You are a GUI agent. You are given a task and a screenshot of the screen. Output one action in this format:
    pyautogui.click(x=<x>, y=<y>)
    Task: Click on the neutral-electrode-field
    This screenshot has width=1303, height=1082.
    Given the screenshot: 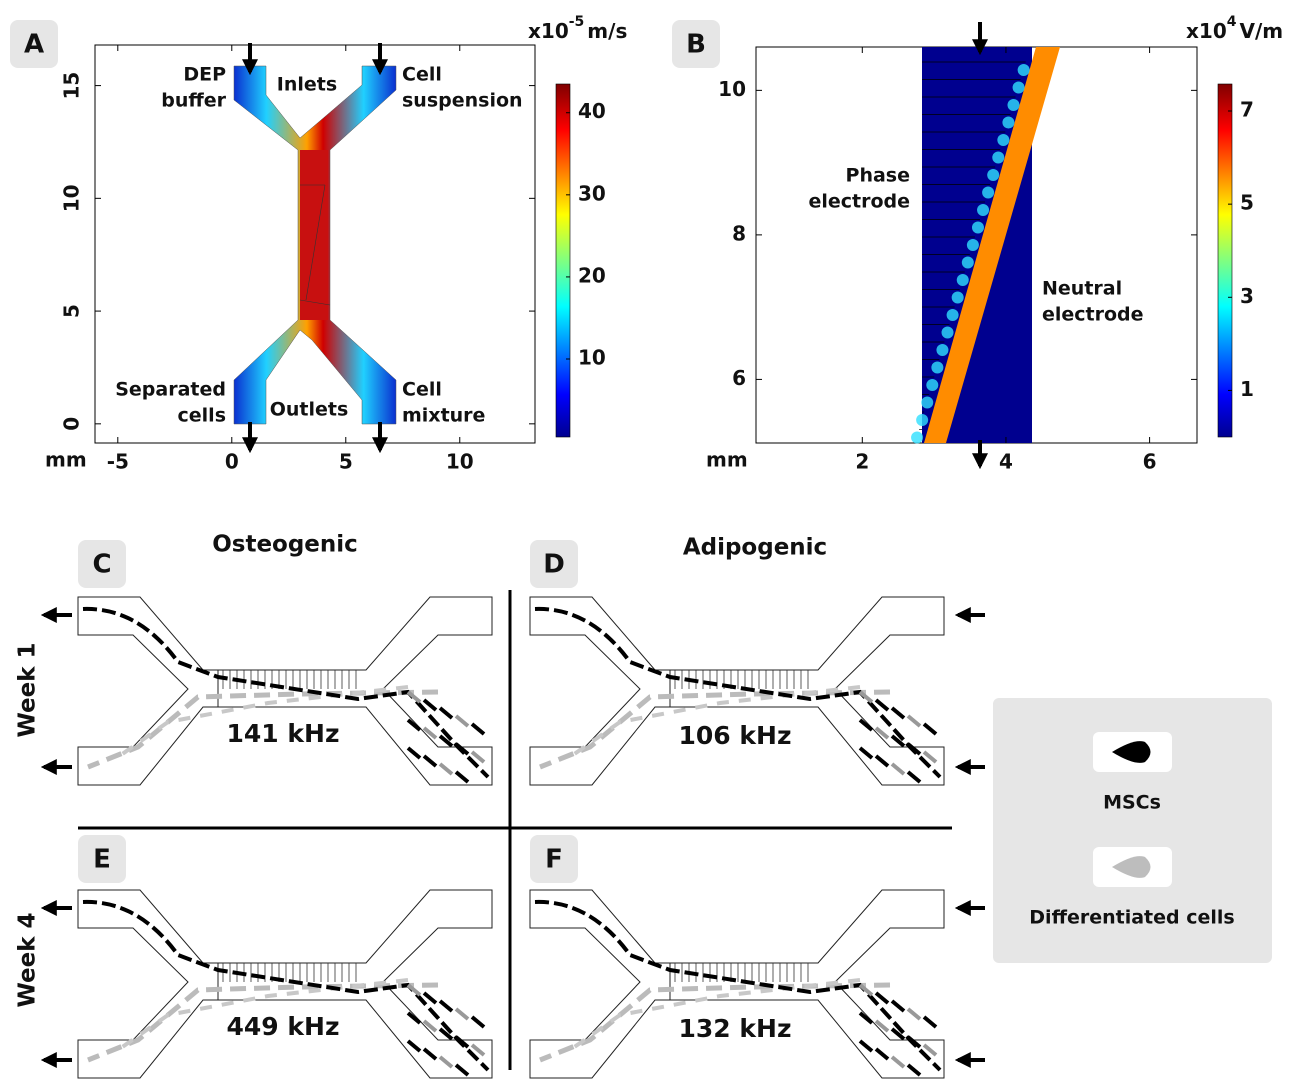 What is the action you would take?
    pyautogui.click(x=992, y=245)
    